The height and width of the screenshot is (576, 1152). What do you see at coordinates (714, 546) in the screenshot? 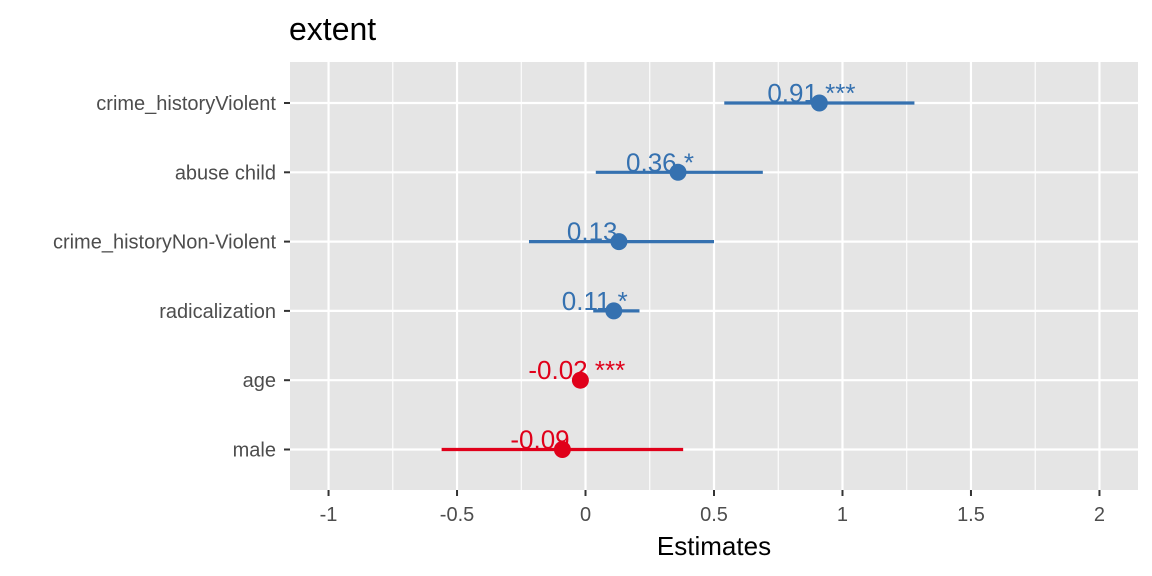
I see `x-axis-title: Estimates` at bounding box center [714, 546].